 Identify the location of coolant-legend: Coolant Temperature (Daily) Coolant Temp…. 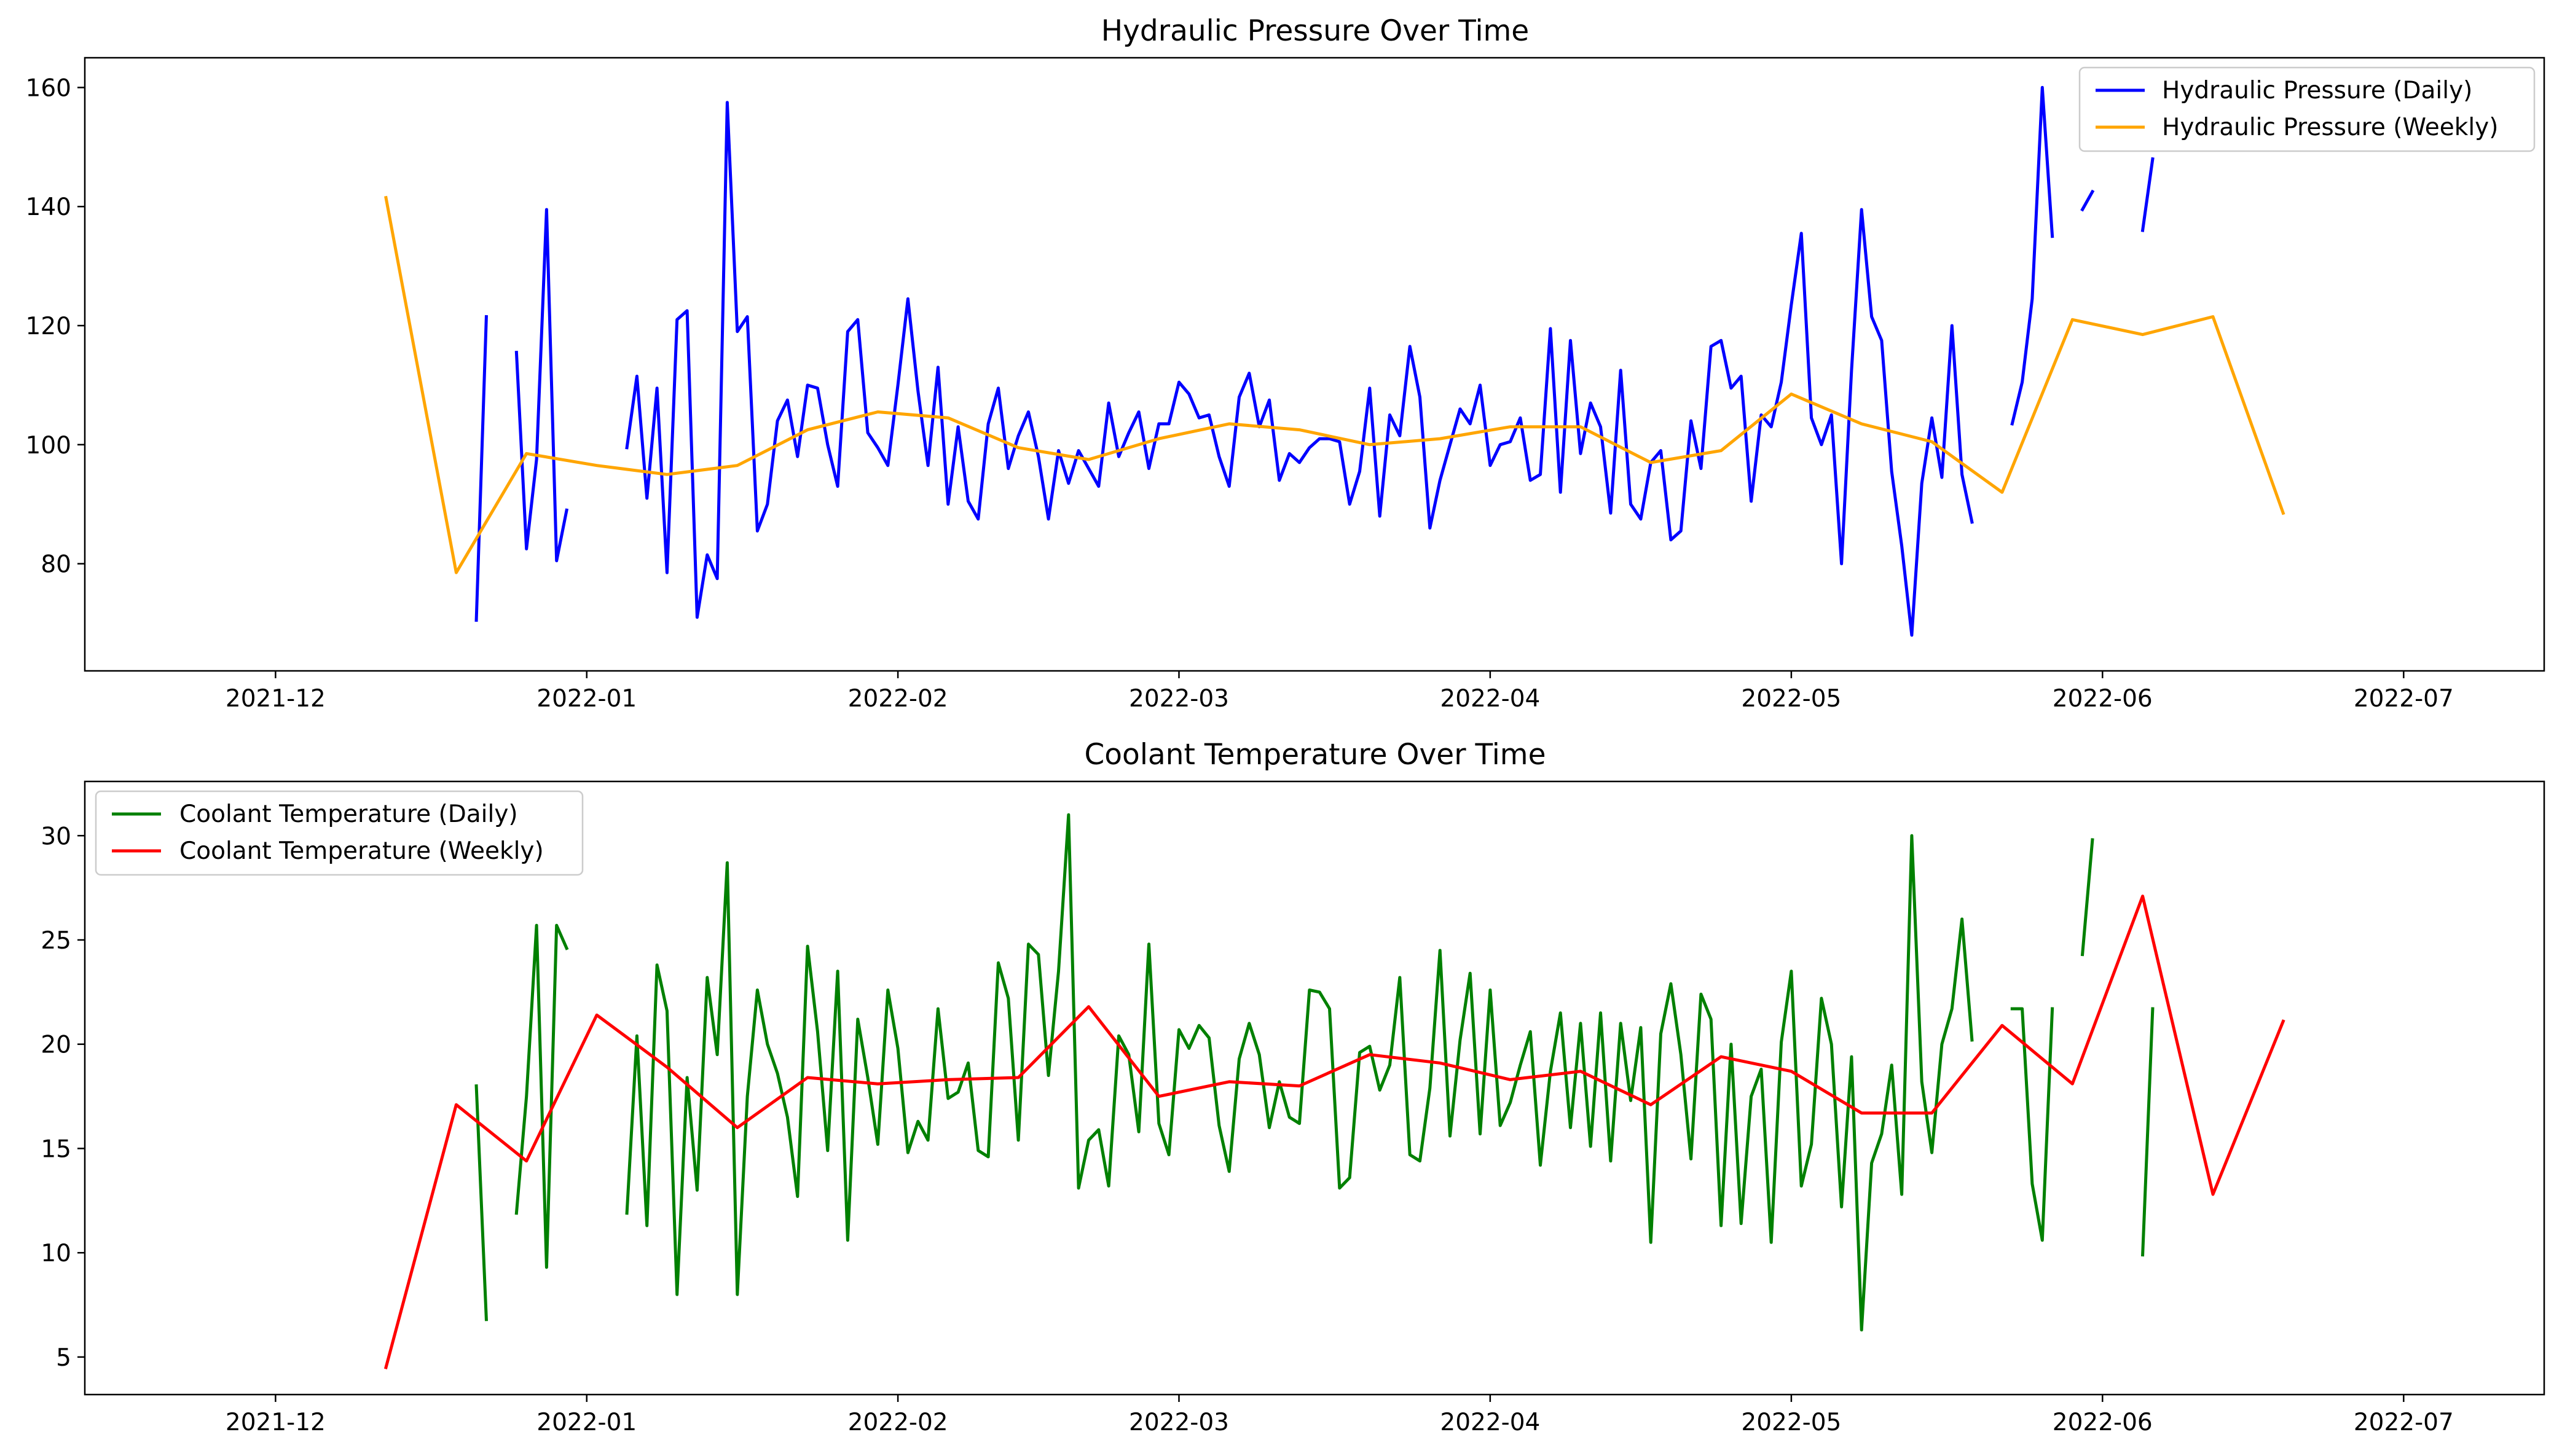
(339, 833).